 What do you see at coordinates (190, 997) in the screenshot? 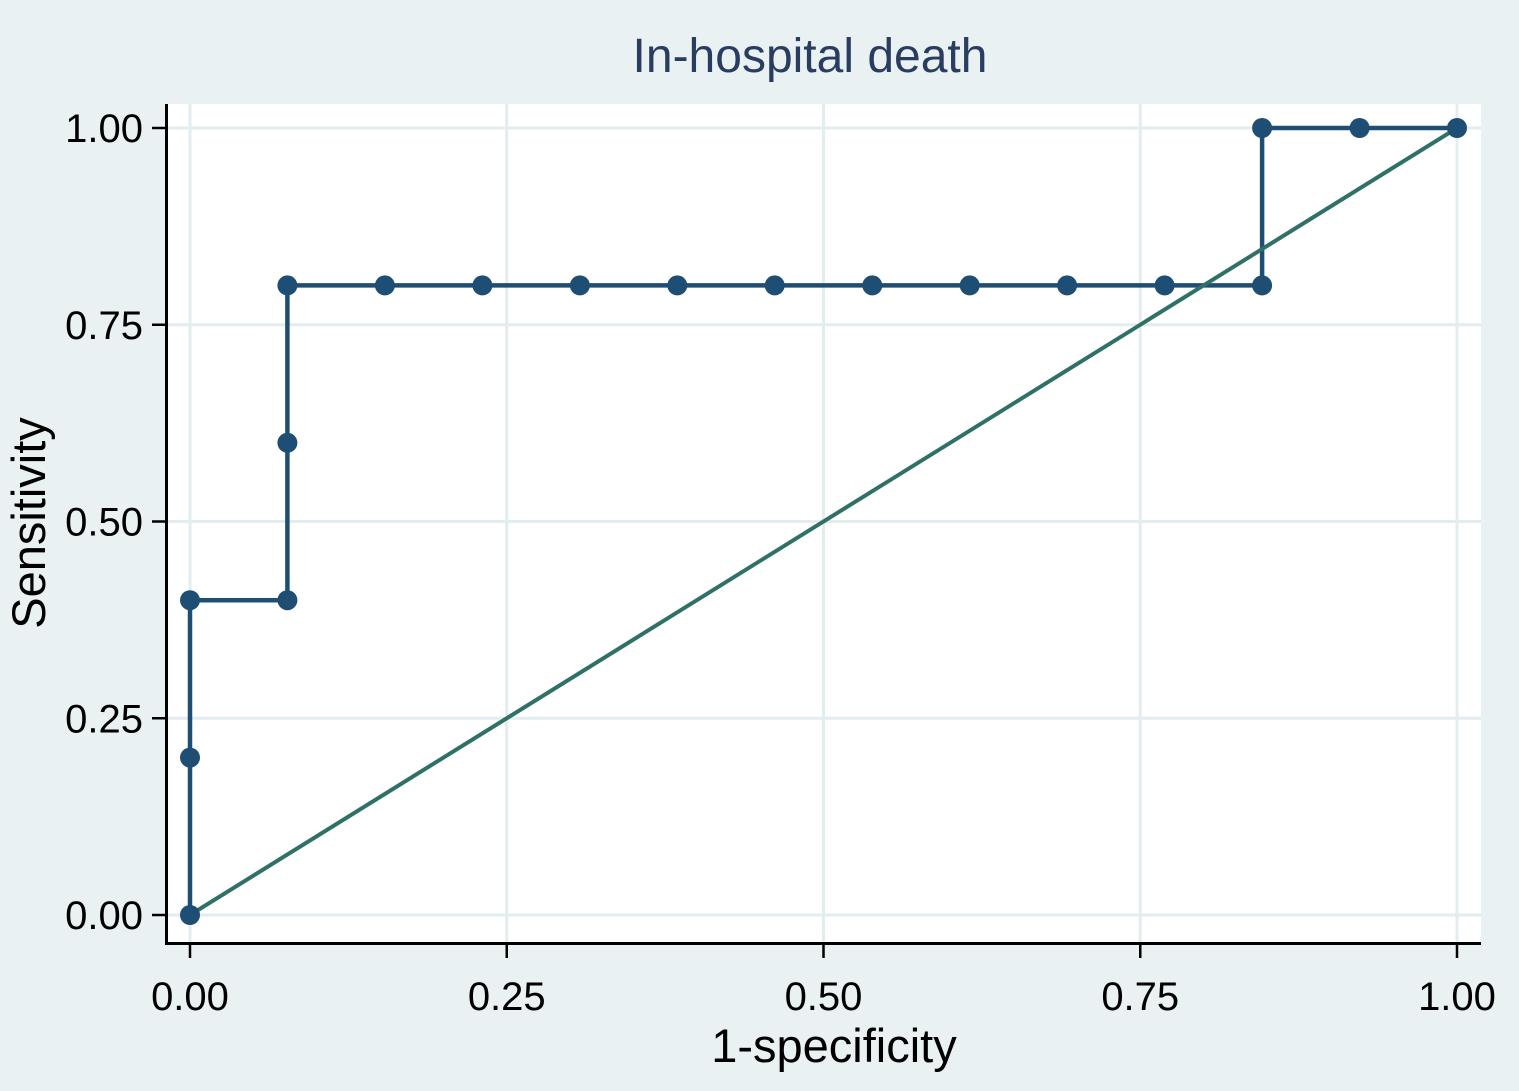
I see `x-tick-label: 0.00` at bounding box center [190, 997].